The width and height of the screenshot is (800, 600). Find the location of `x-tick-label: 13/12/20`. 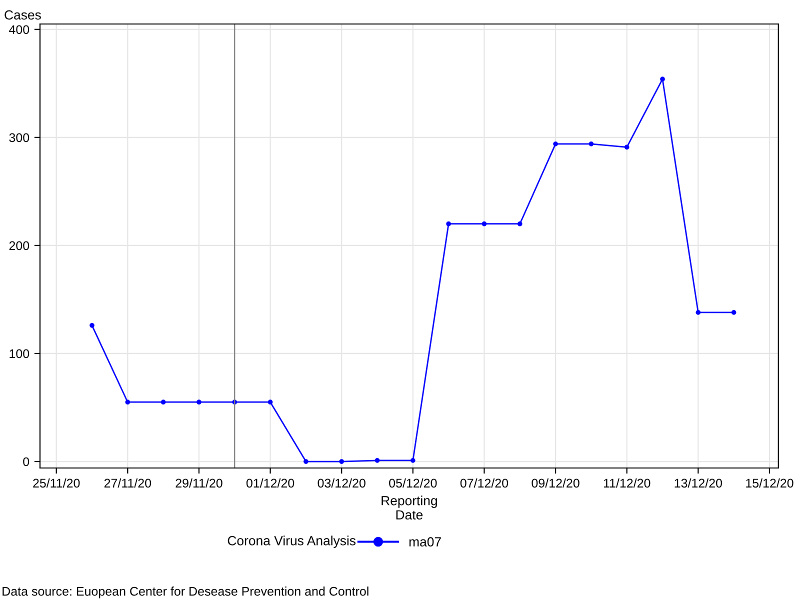

x-tick-label: 13/12/20 is located at coordinates (698, 483).